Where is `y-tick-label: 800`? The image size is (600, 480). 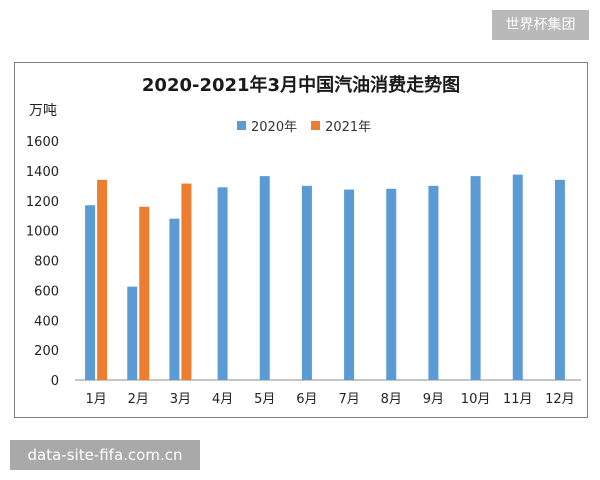
y-tick-label: 800 is located at coordinates (46, 262).